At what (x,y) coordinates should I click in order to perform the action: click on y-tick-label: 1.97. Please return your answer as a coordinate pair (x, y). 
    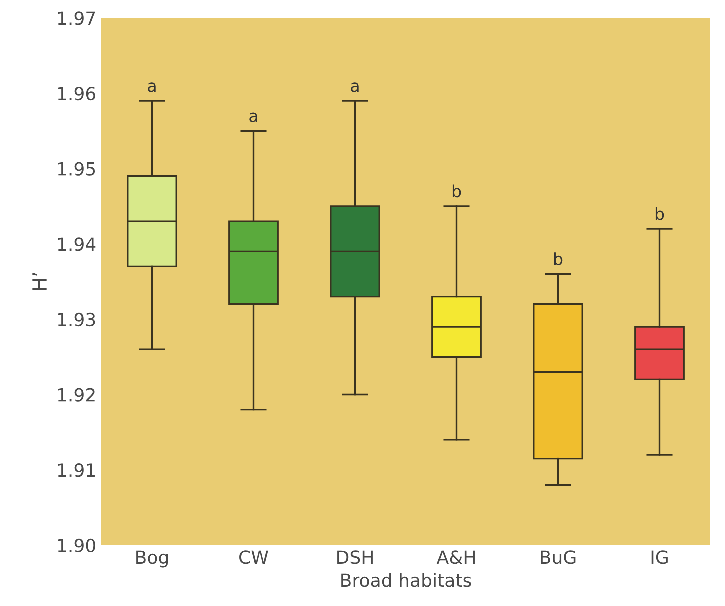
    Looking at the image, I should click on (77, 19).